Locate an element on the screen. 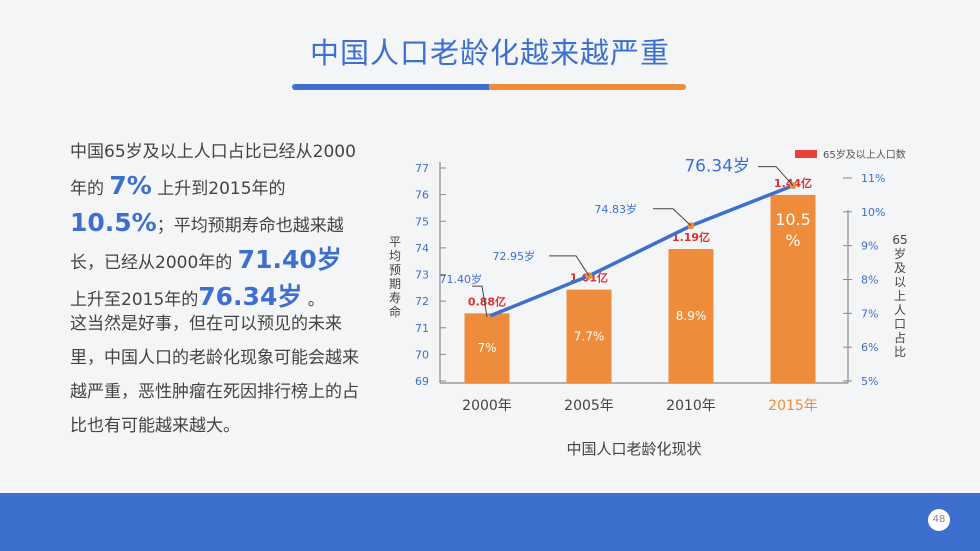 Image resolution: width=980 pixels, height=551 pixels. bar-inner-label: 8.9% is located at coordinates (691, 316).